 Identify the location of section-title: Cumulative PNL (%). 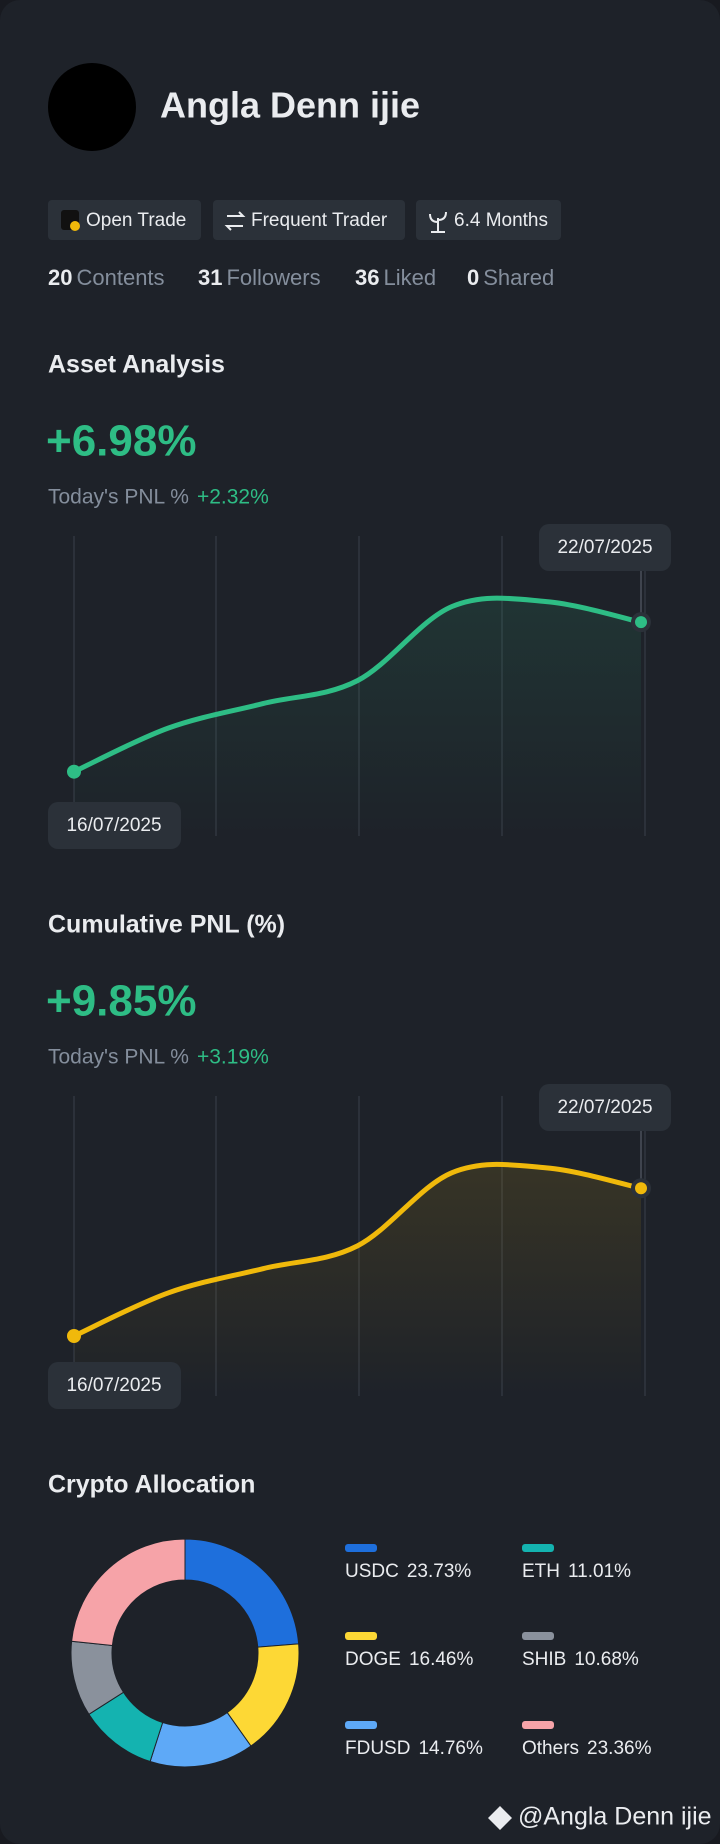
(166, 925).